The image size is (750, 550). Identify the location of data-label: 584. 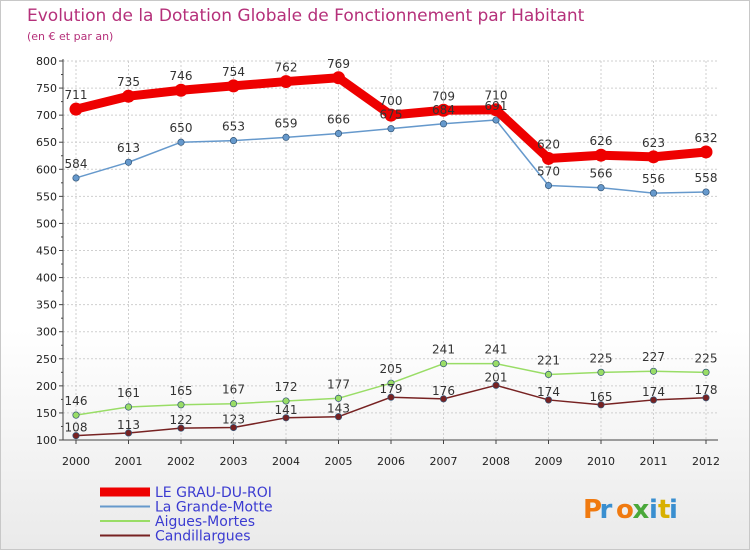
(76, 164).